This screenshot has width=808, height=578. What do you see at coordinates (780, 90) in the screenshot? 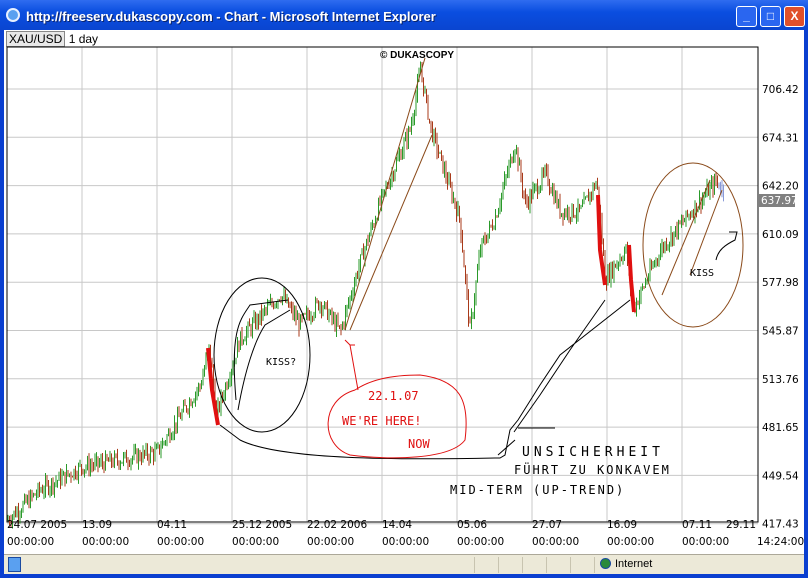
I see `y-tick-label: 706.42` at bounding box center [780, 90].